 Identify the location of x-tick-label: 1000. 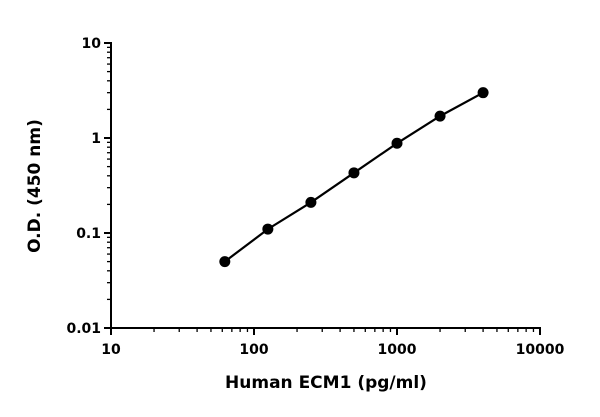
(397, 350).